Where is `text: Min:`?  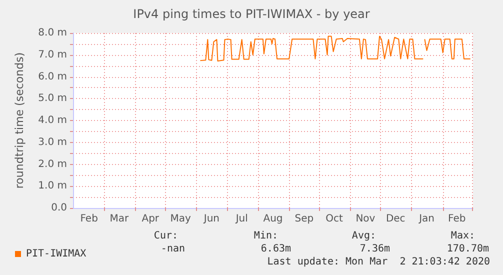 text: Min: is located at coordinates (266, 236).